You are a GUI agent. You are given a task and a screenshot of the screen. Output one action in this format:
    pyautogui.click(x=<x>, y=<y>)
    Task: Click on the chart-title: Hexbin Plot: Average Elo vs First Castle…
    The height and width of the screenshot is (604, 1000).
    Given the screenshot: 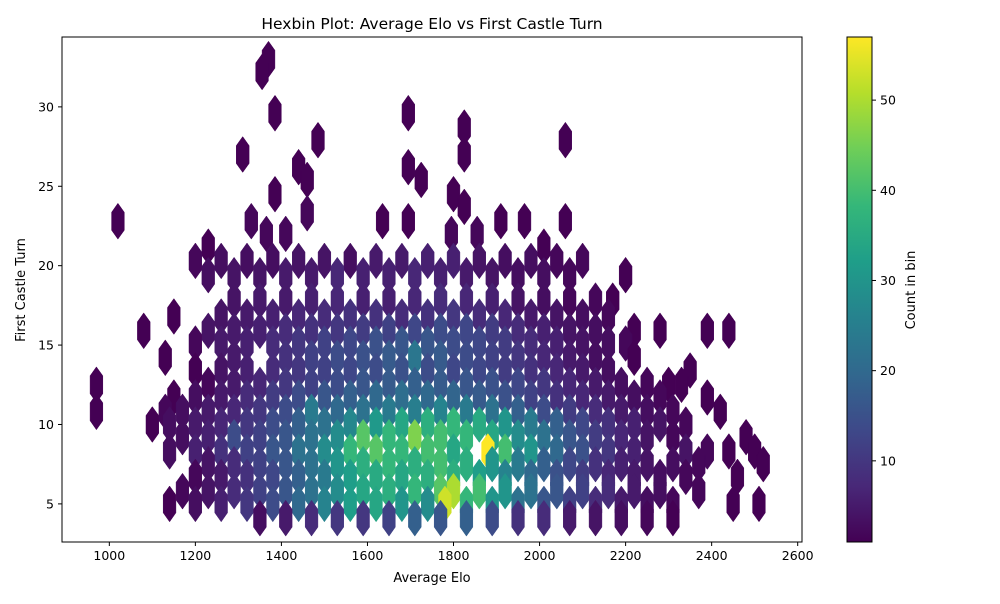 What is the action you would take?
    pyautogui.click(x=431, y=24)
    